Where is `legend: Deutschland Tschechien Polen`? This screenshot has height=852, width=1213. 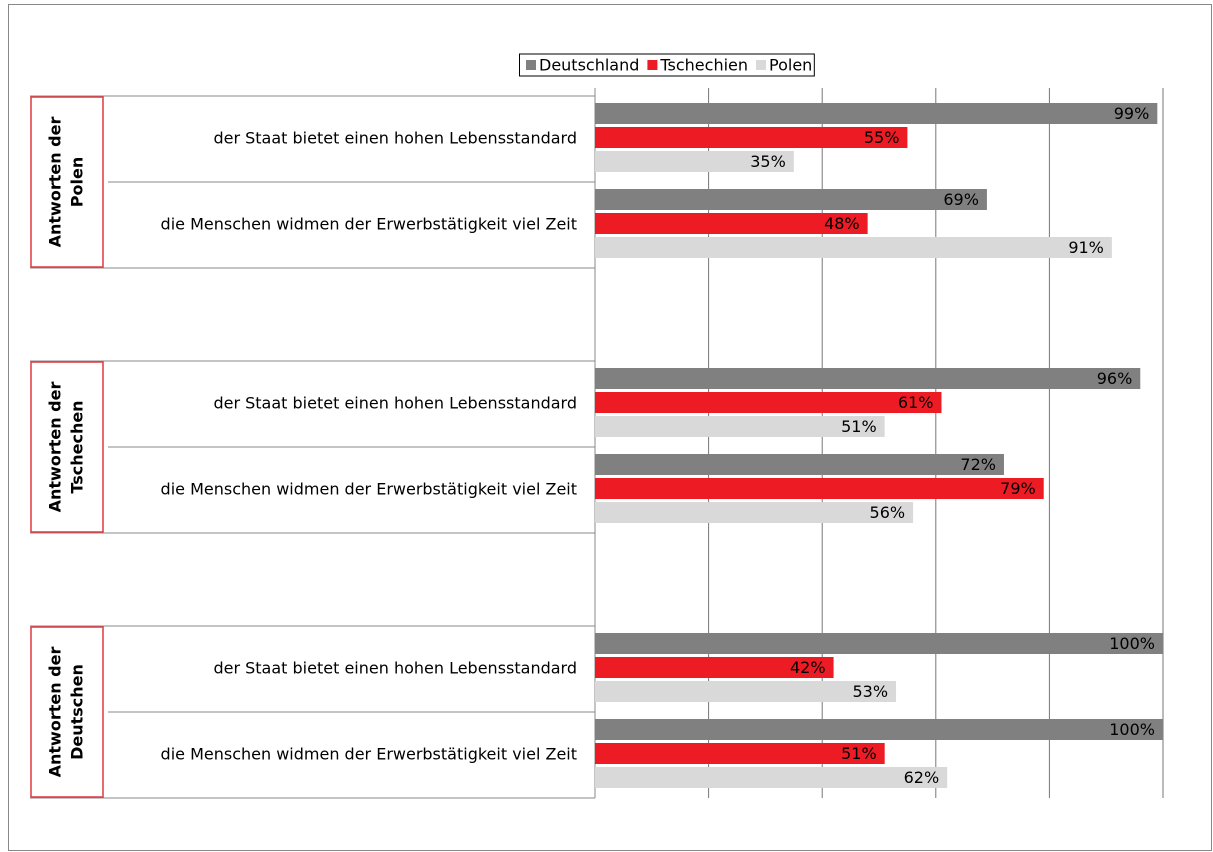
legend: Deutschland Tschechien Polen is located at coordinates (667, 65).